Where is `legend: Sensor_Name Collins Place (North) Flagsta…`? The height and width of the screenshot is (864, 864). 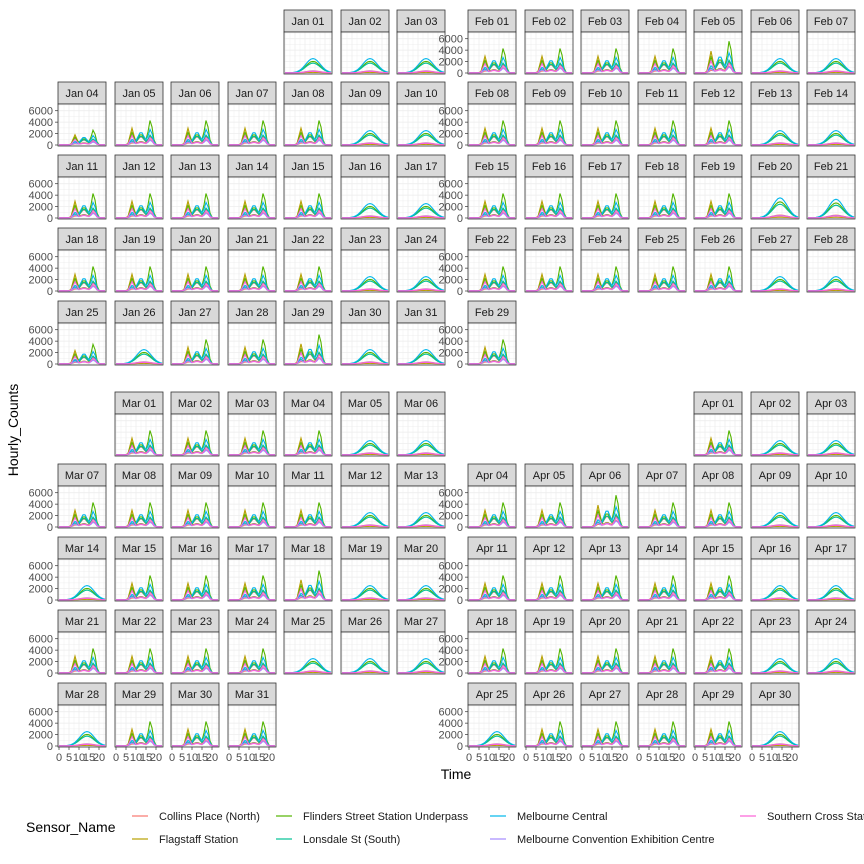 legend: Sensor_Name Collins Place (North) Flagsta… is located at coordinates (445, 828).